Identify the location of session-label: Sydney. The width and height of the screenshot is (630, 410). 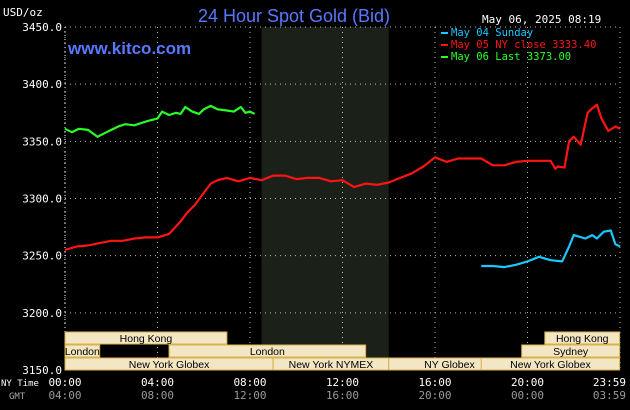
(571, 352).